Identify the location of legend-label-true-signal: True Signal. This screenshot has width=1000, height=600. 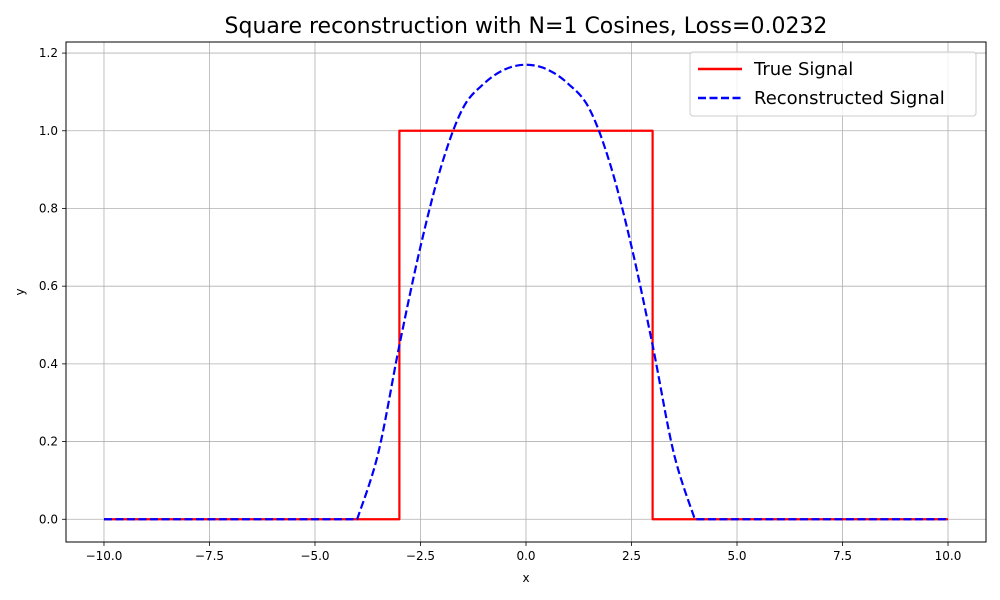
(803, 69).